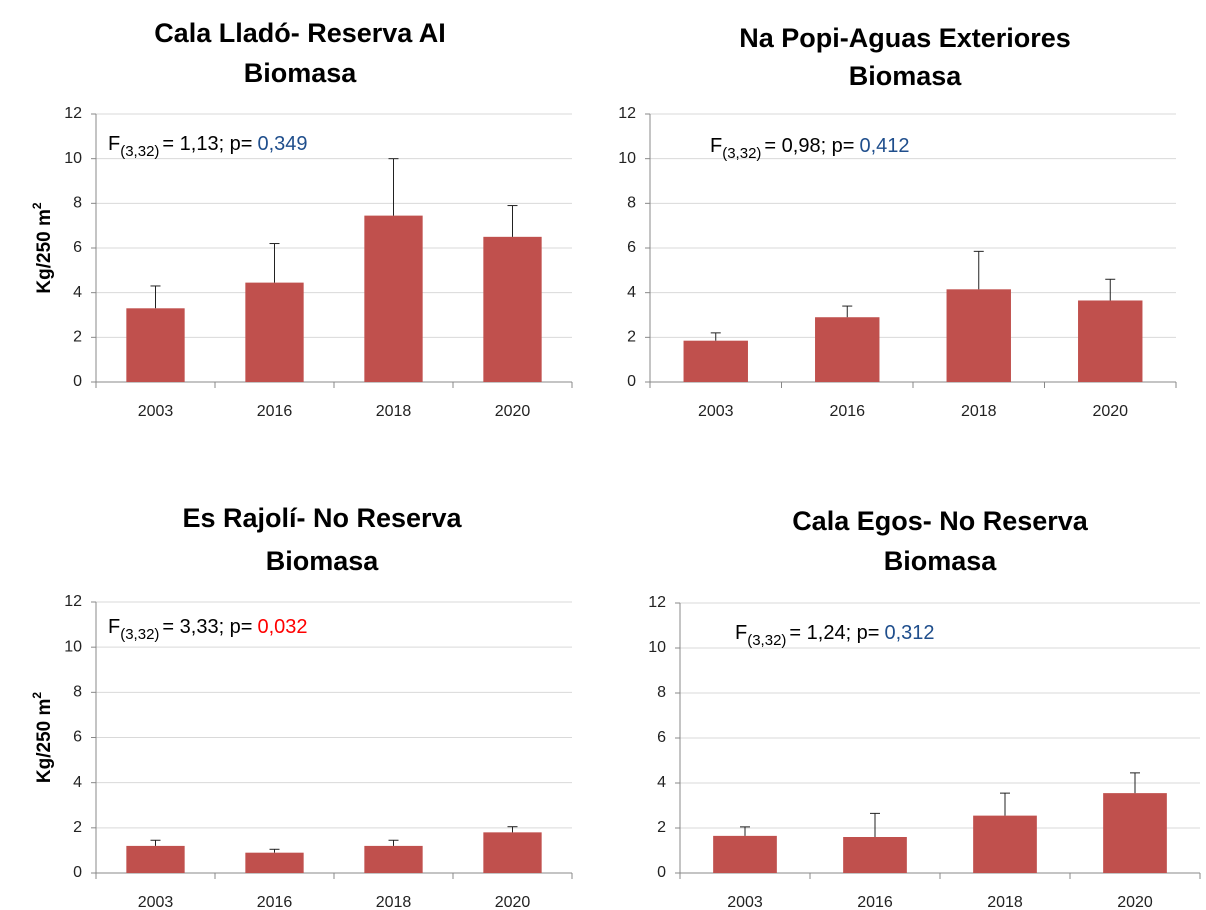  I want to click on annotation: F(3,32) = 0,98; p= 0,412, so click(810, 148).